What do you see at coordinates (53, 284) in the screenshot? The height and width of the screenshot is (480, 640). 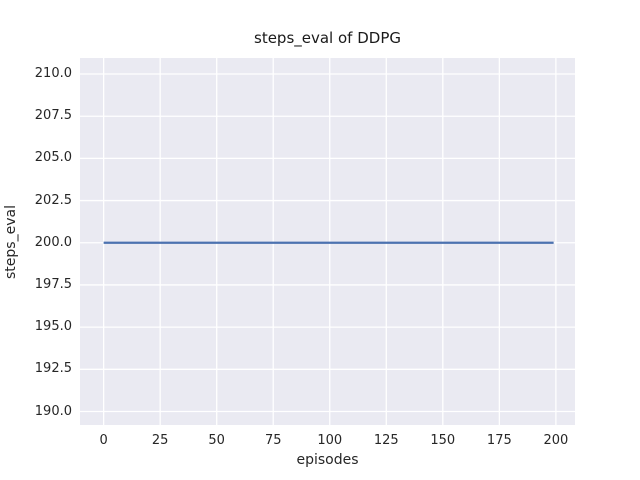 I see `y-tick-label: 197.5` at bounding box center [53, 284].